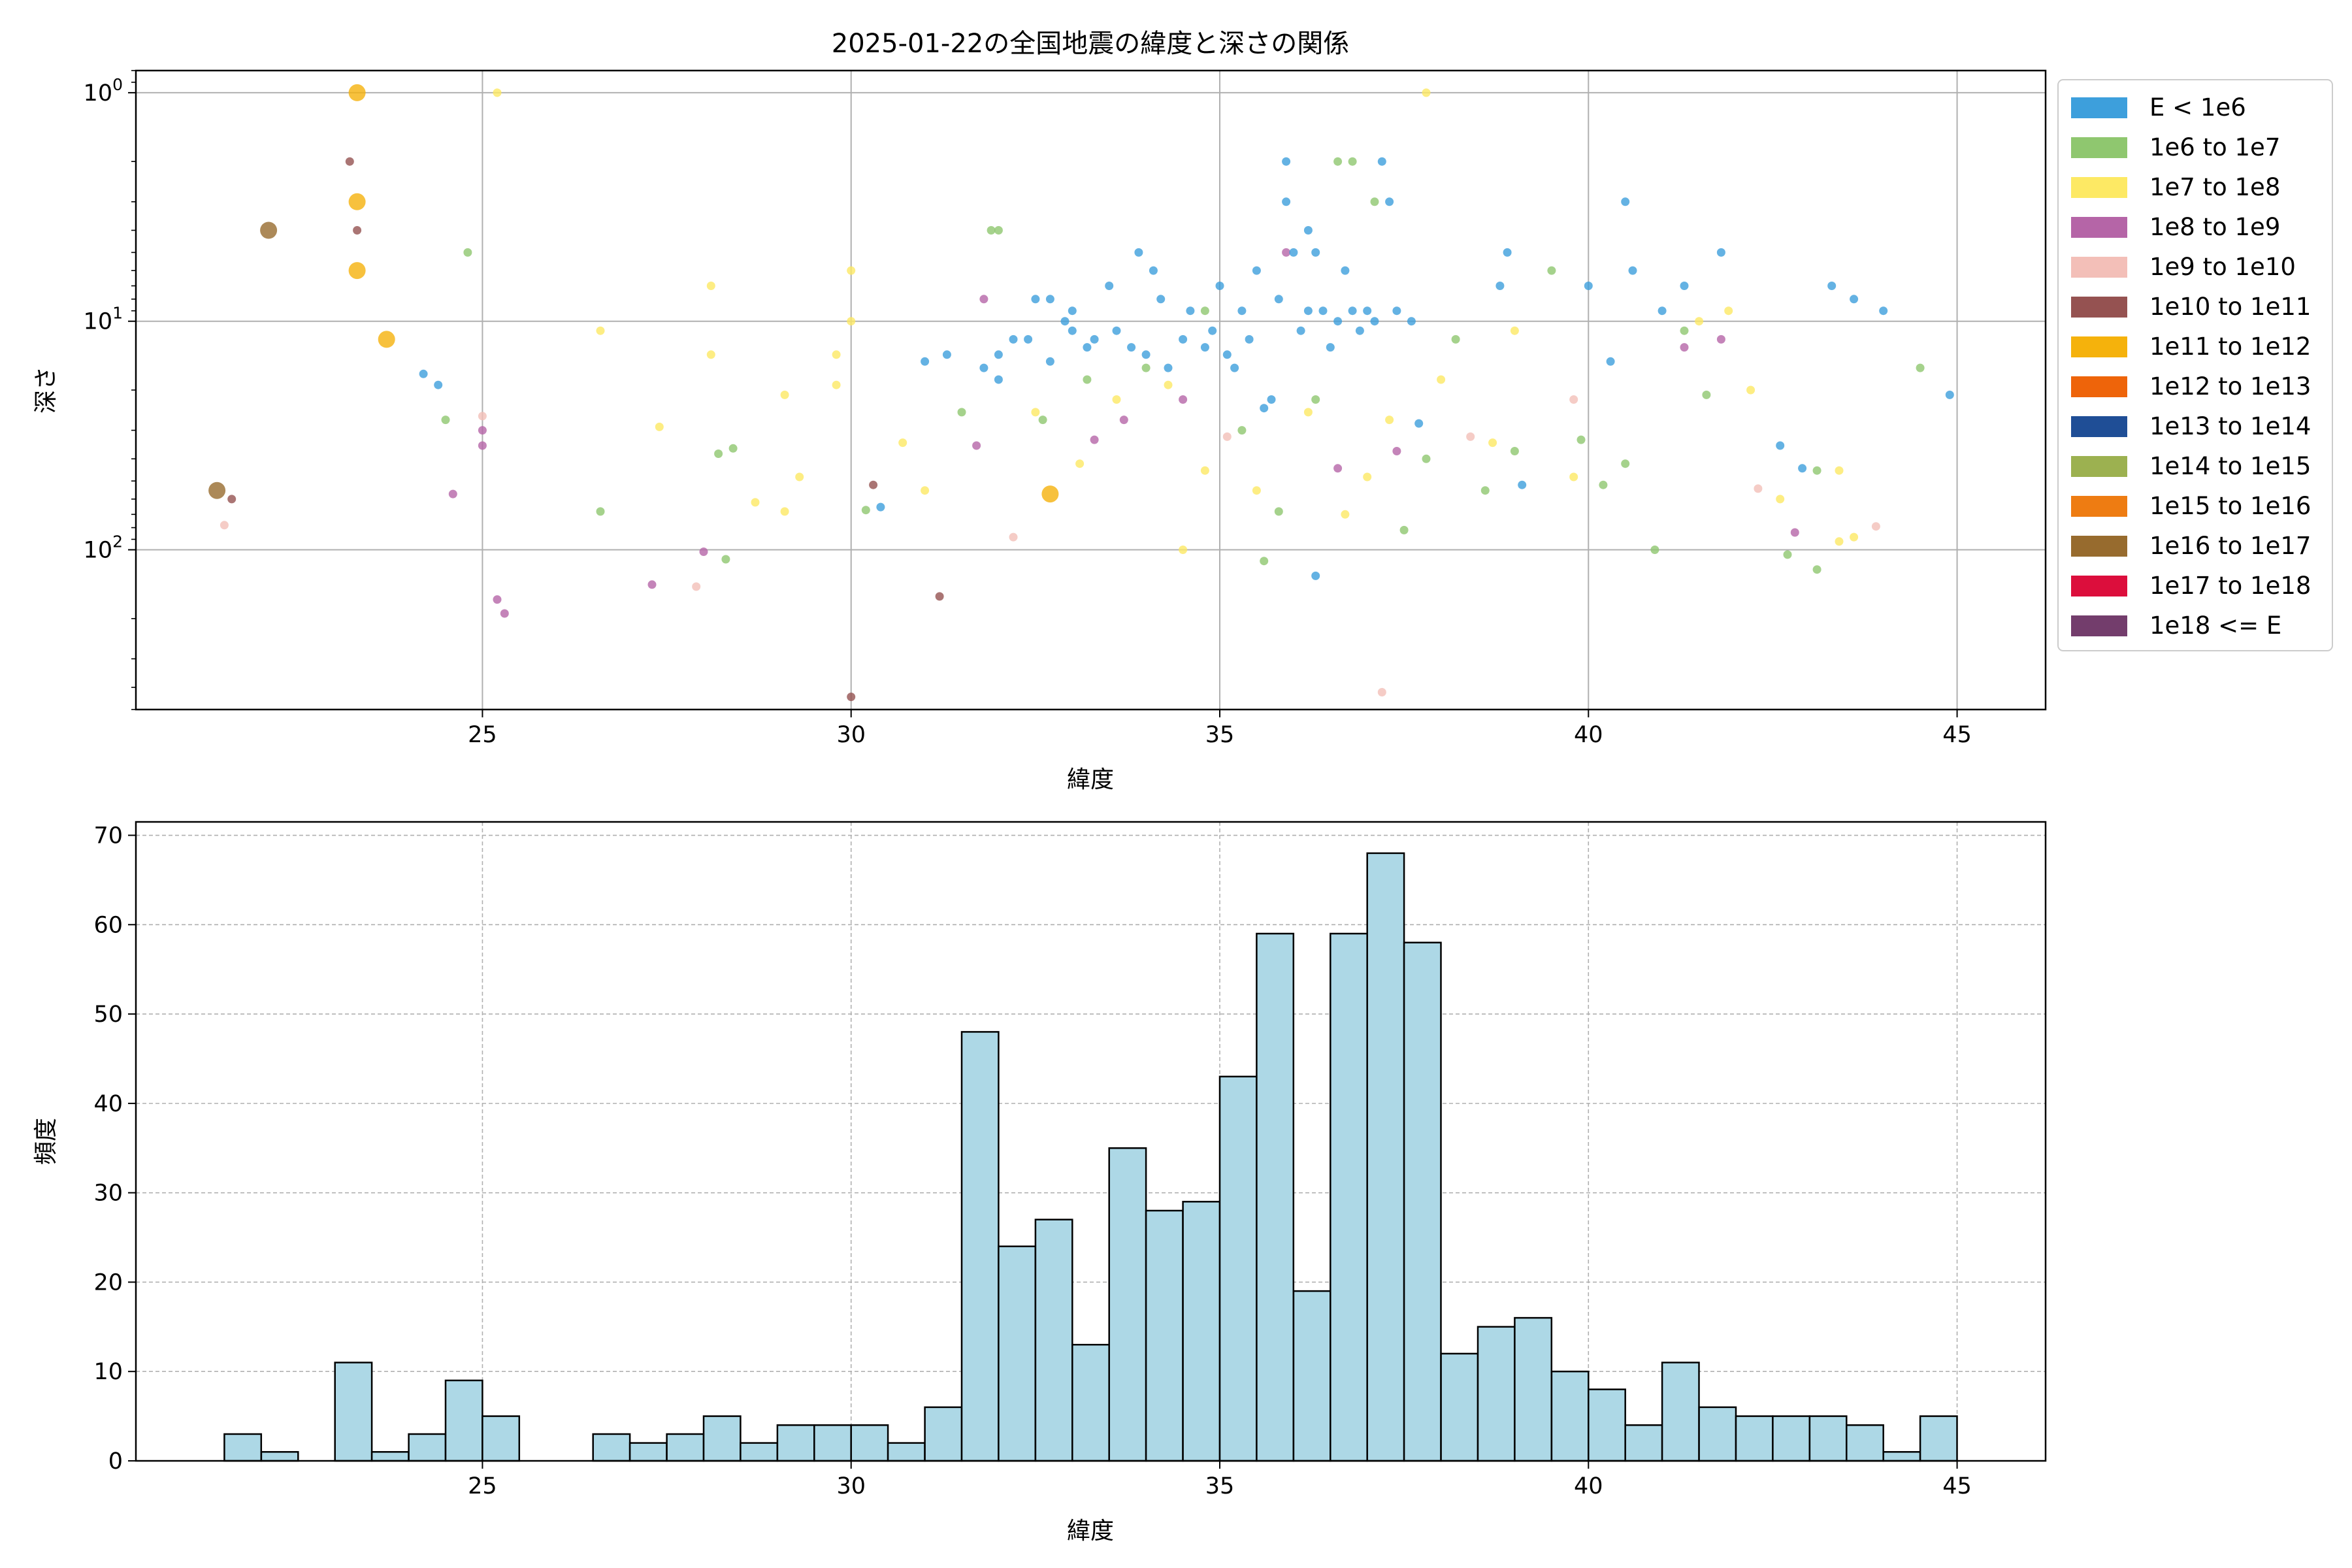  What do you see at coordinates (2197, 107) in the screenshot?
I see `legend-label: E < 1e6` at bounding box center [2197, 107].